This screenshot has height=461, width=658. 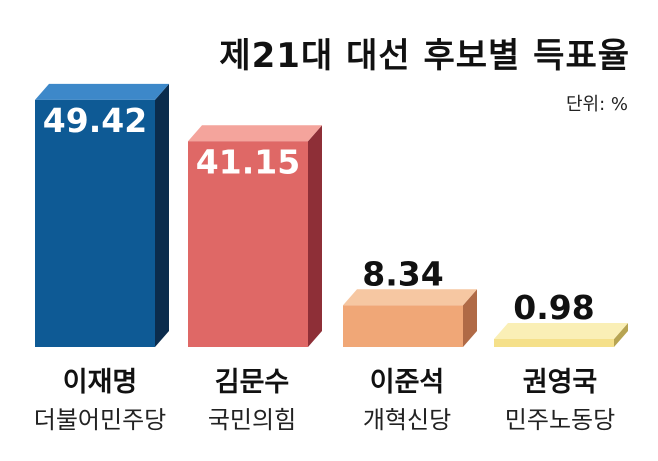 What do you see at coordinates (596, 104) in the screenshot?
I see `unit-label: 단위: %` at bounding box center [596, 104].